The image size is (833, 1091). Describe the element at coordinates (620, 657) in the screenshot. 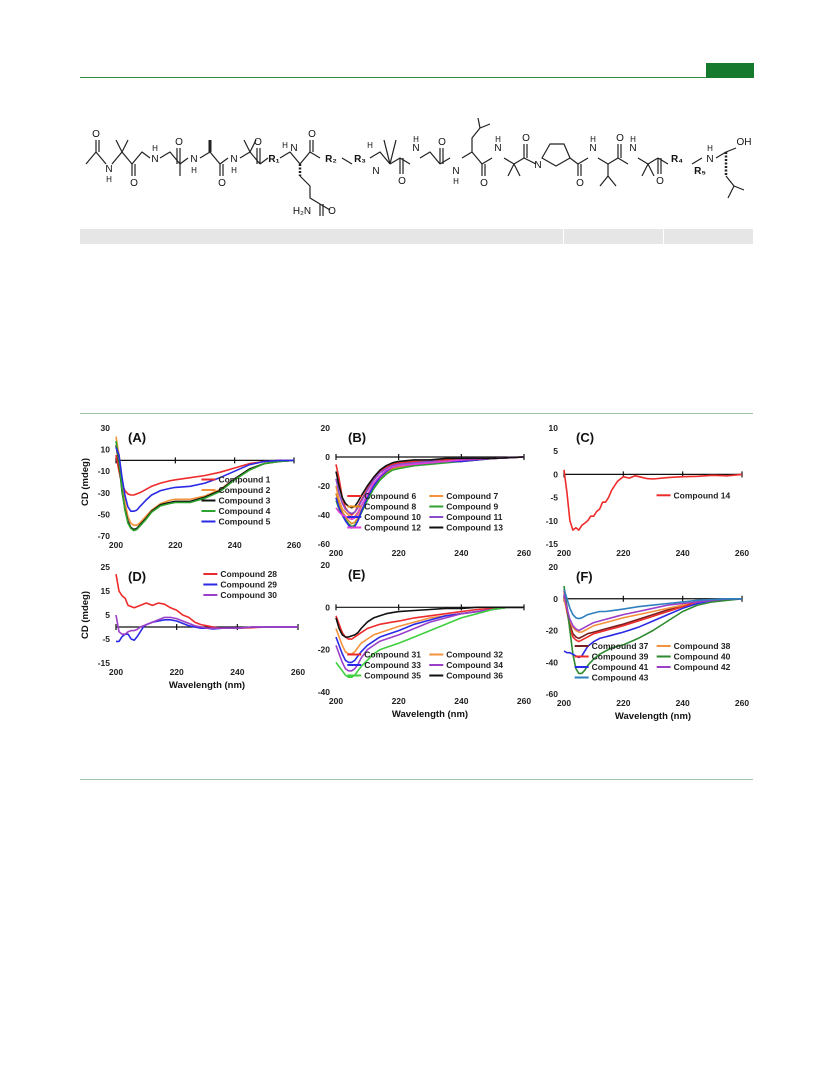

I see `legend-label: Compound 39` at that location.